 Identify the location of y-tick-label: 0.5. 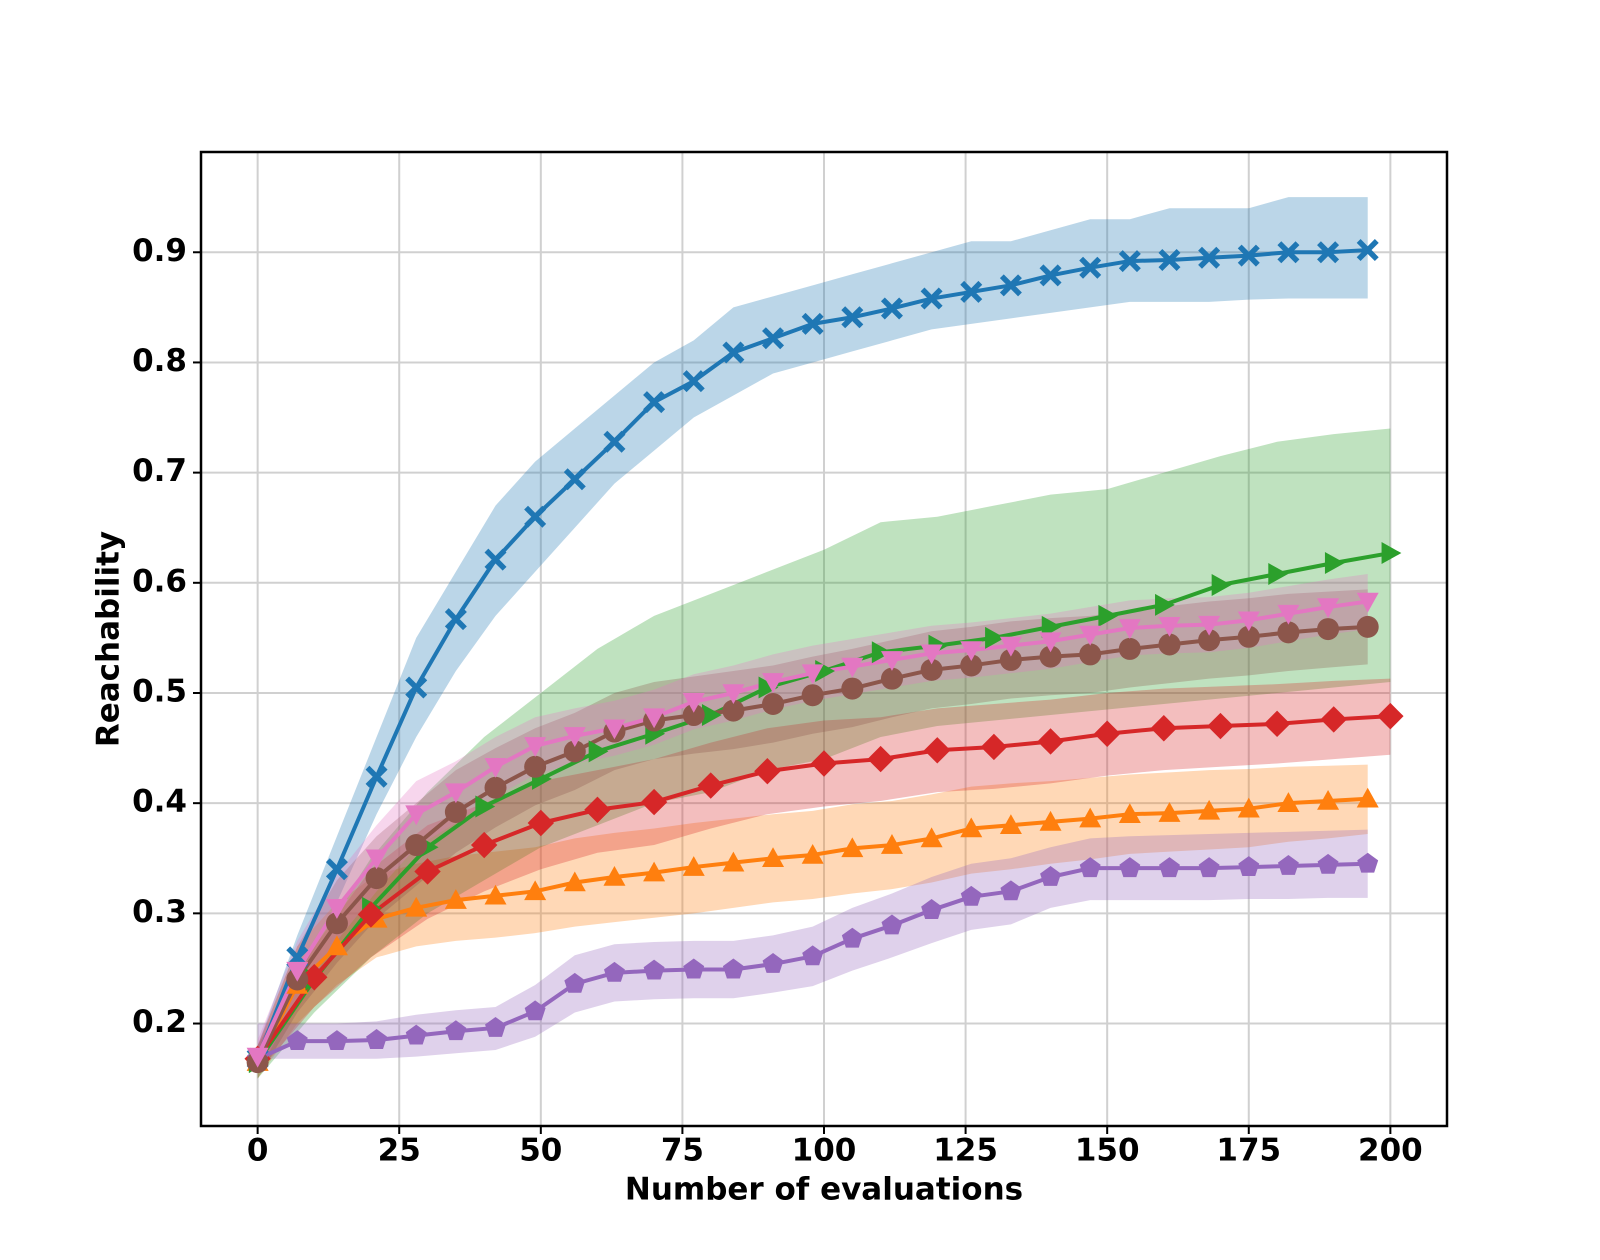
(159, 691).